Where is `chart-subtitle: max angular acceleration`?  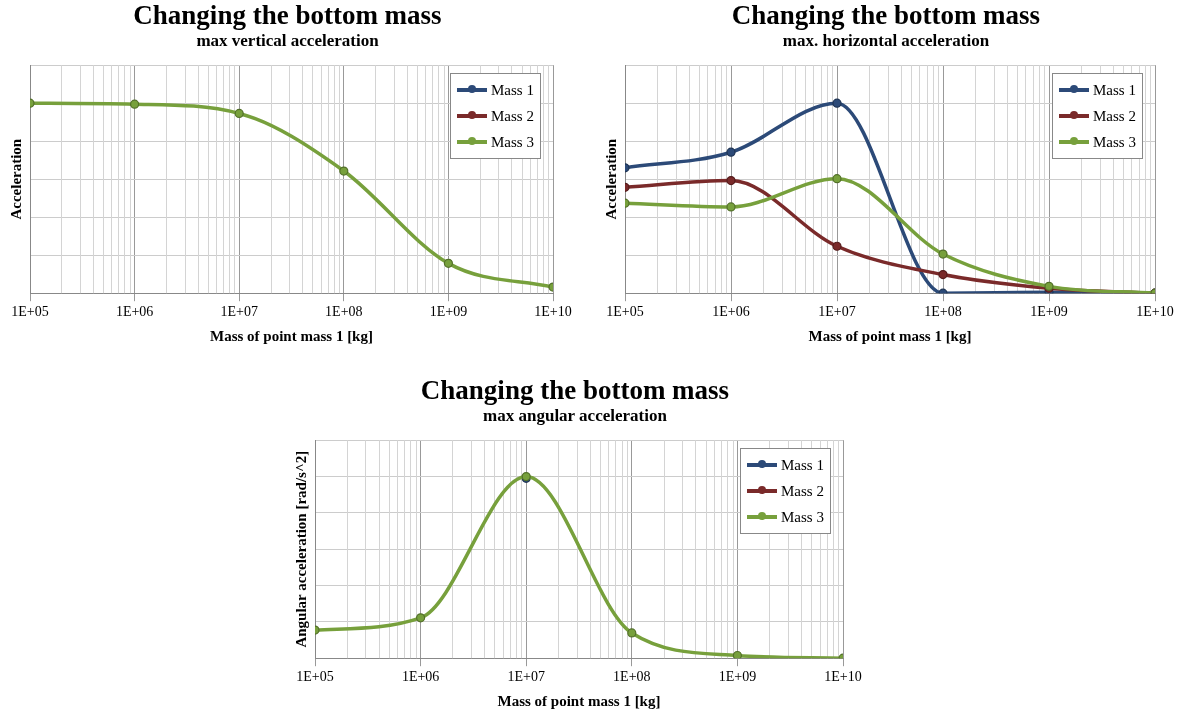
chart-subtitle: max angular acceleration is located at coordinates (575, 416).